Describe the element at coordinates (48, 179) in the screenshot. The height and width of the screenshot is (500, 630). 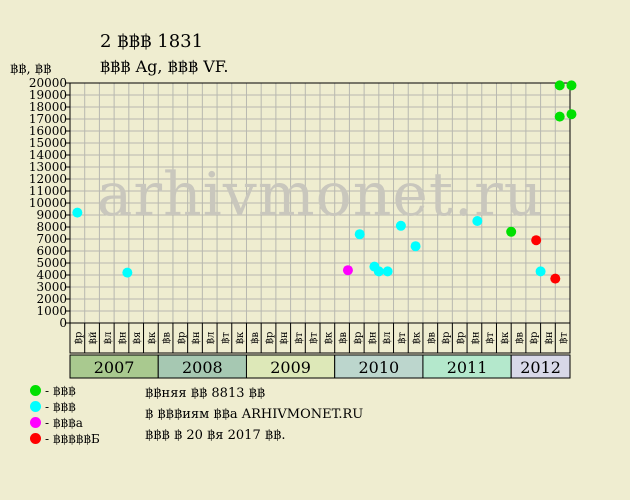
I see `y-tick-label: 12000` at that location.